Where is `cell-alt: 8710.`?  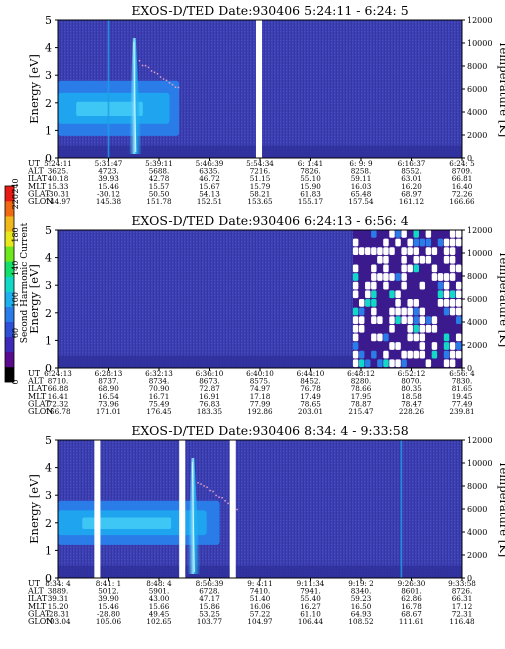 cell-alt: 8710. is located at coordinates (58, 381).